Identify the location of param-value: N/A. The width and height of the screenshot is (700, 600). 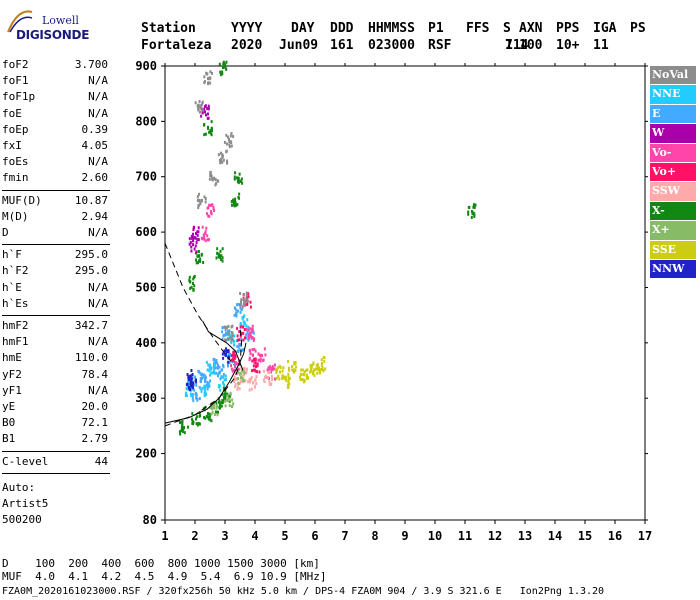
(98, 287).